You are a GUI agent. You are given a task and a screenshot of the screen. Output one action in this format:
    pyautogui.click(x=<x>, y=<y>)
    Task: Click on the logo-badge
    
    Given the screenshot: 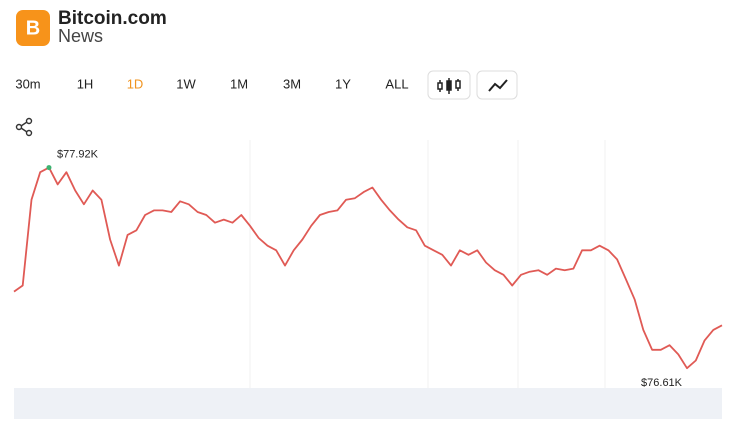 What is the action you would take?
    pyautogui.click(x=33, y=28)
    